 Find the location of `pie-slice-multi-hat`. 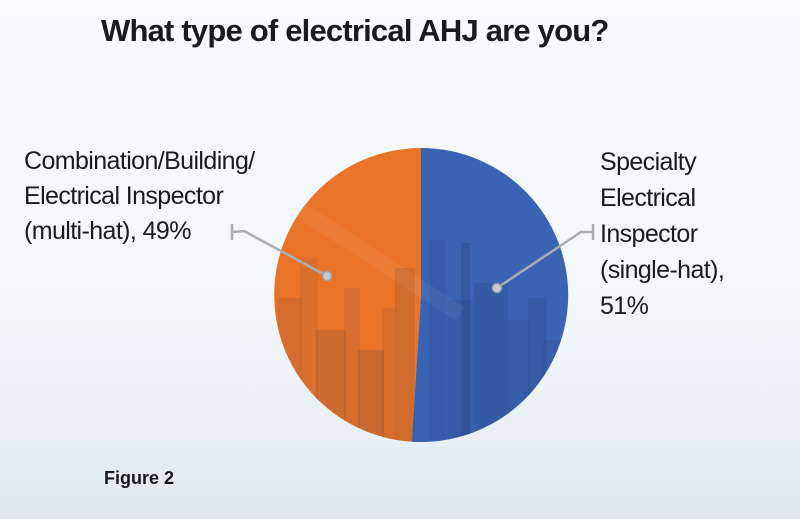

pie-slice-multi-hat is located at coordinates (347, 295).